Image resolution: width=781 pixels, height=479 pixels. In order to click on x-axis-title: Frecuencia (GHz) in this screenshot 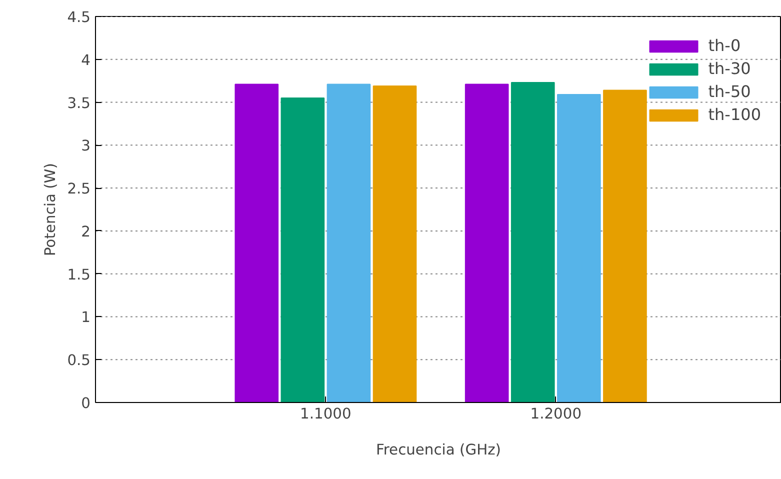, I will do `click(439, 450)`.